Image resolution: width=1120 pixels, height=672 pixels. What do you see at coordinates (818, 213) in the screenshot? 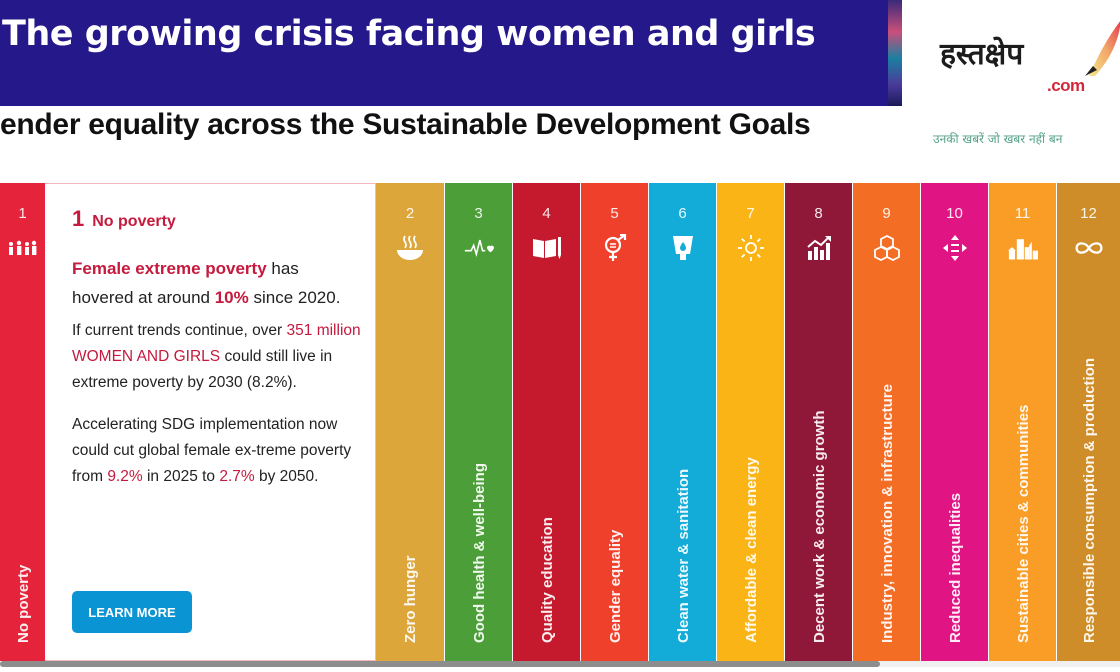
I see `goal-number: 8` at bounding box center [818, 213].